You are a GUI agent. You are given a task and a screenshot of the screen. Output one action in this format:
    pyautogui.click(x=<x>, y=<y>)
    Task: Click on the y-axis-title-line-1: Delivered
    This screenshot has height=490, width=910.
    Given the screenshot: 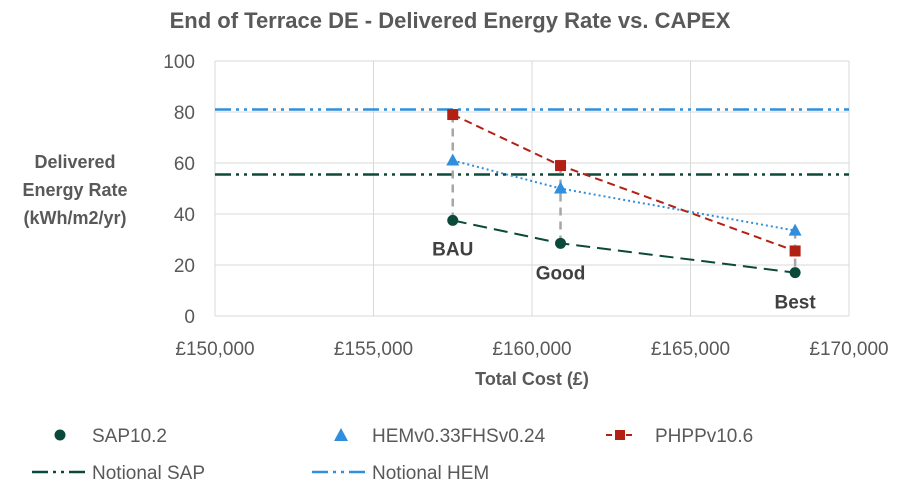 What is the action you would take?
    pyautogui.click(x=74, y=162)
    